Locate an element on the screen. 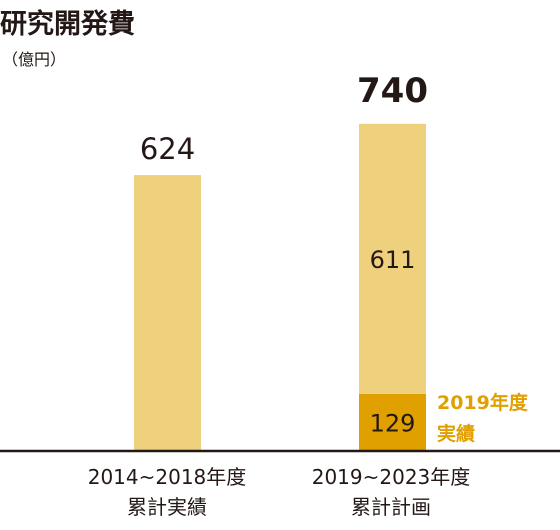 The image size is (560, 530). category-label-line2: 累計計画 is located at coordinates (391, 507).